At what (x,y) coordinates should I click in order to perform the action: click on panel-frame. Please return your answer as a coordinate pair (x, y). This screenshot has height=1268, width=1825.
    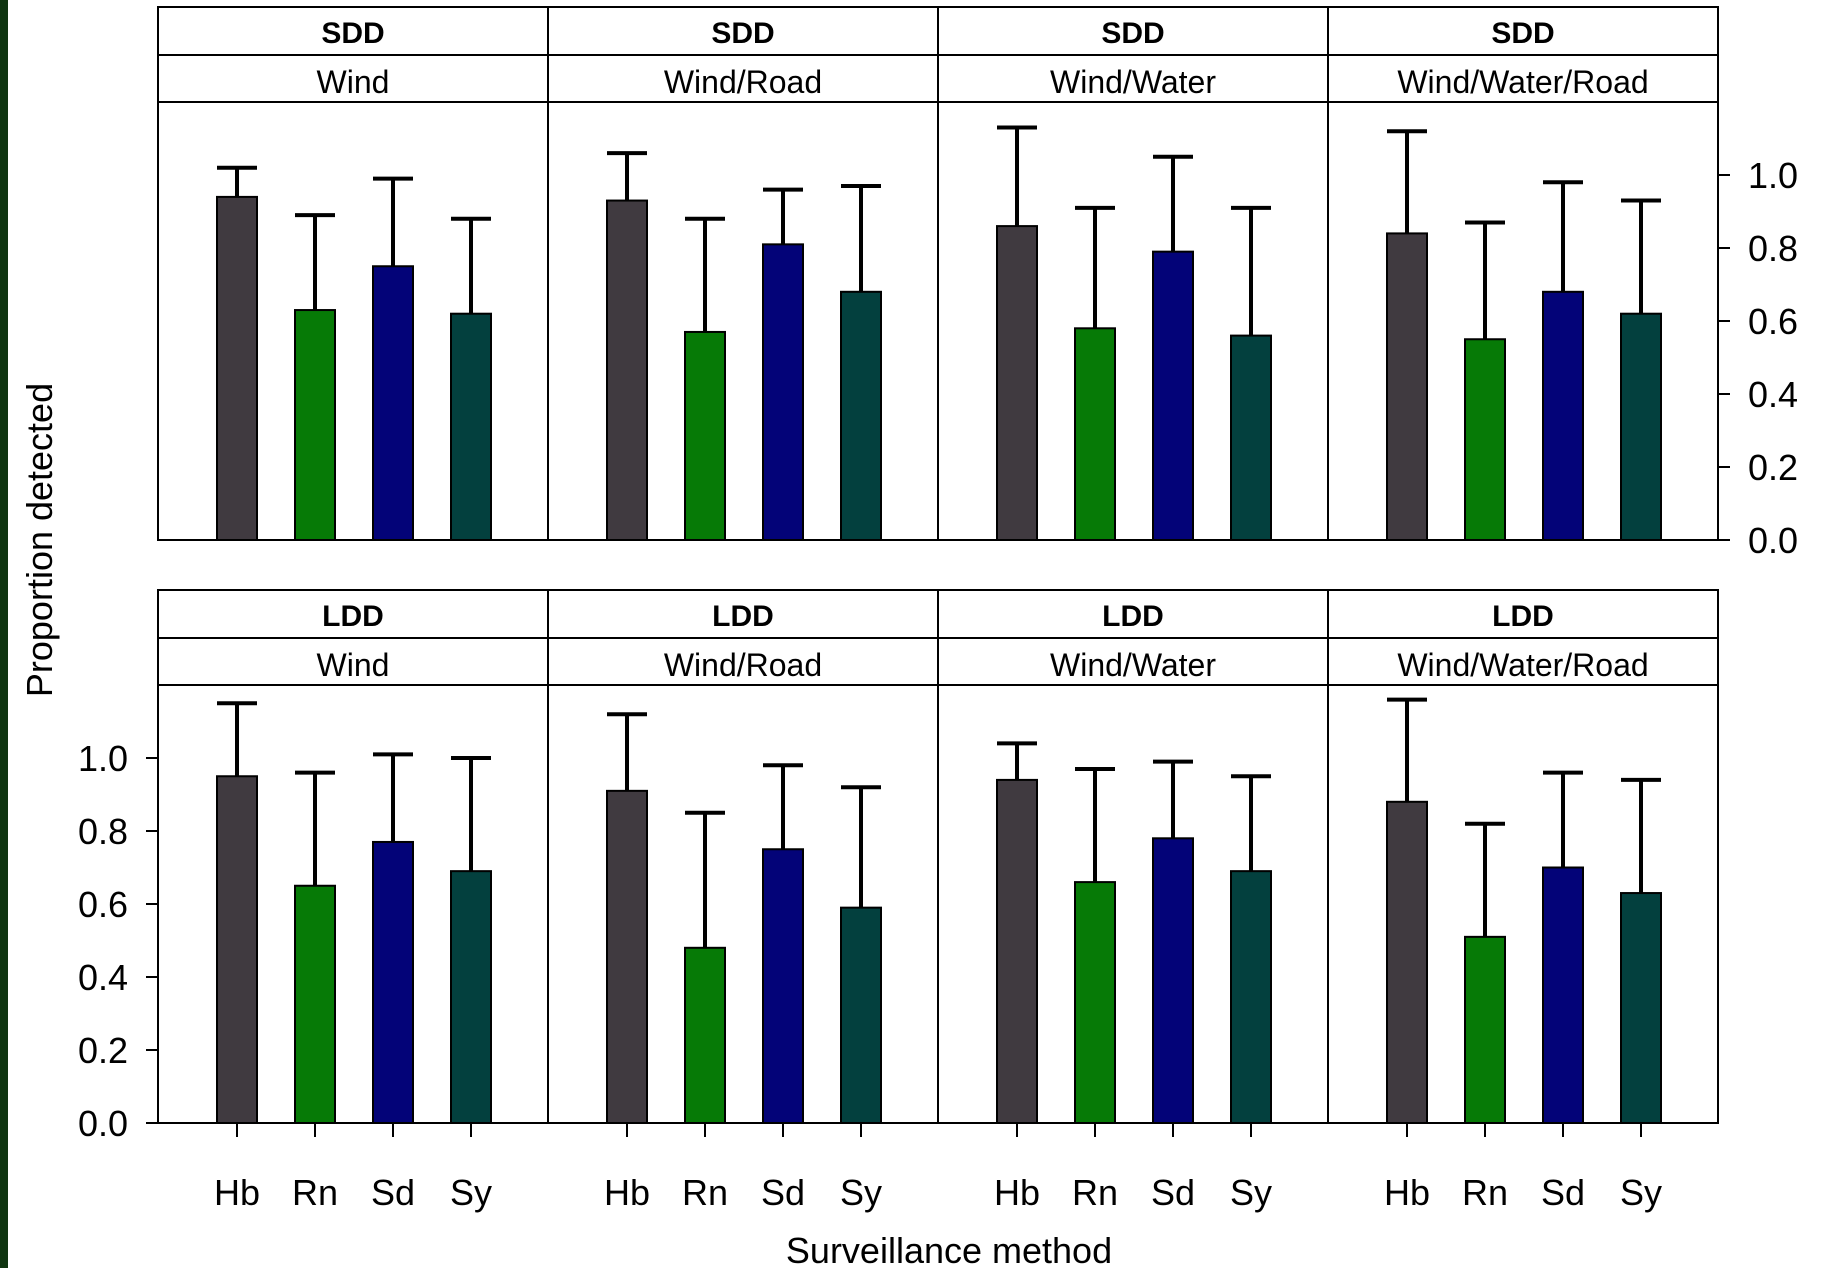
    Looking at the image, I should click on (1523, 904).